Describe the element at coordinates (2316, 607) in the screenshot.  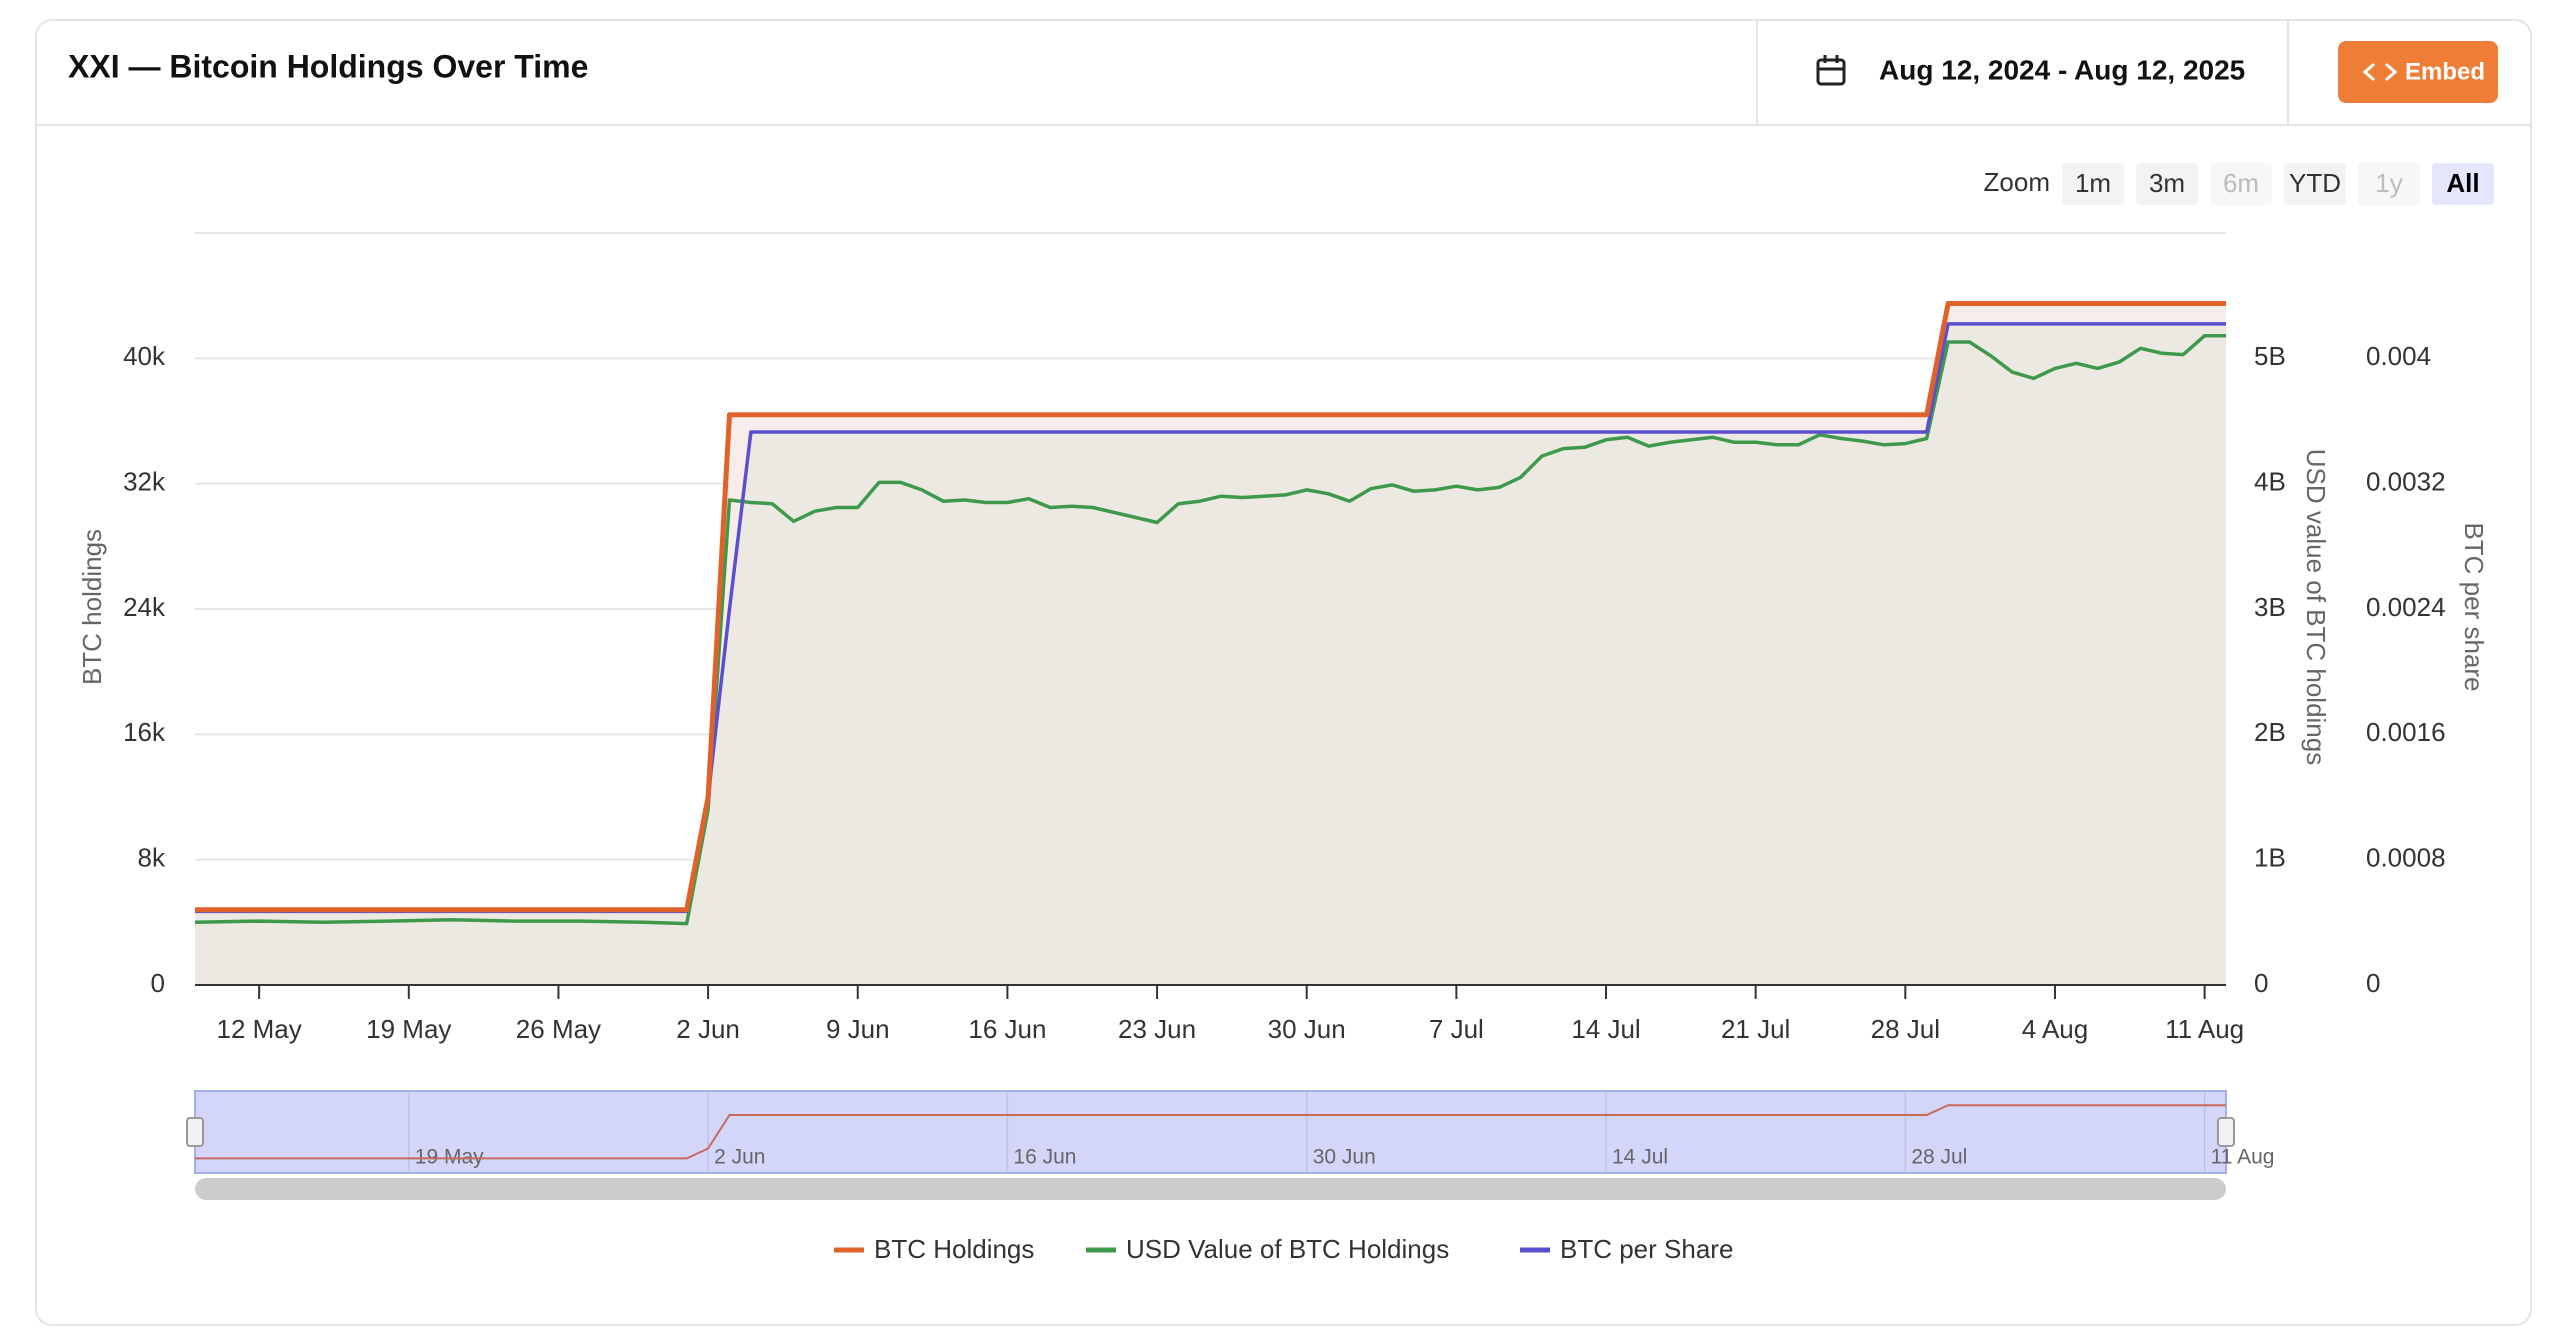
I see `y2-axis-title: USD value of BTC holdings` at that location.